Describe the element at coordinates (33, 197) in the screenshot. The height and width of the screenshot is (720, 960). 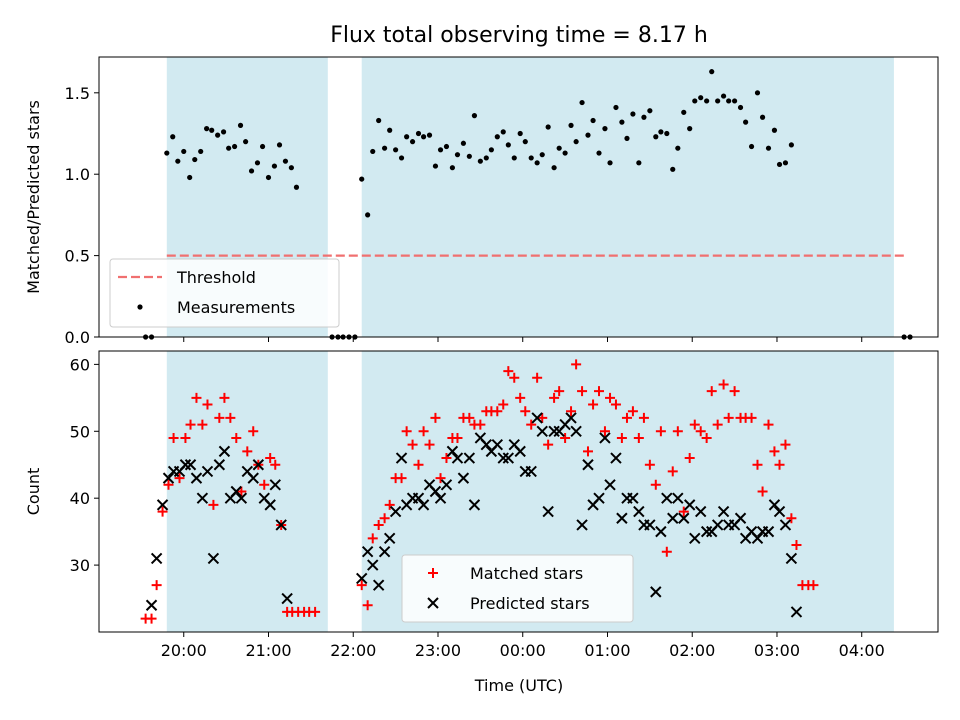
I see `y-axis-label-1: Matched/Predicted stars` at that location.